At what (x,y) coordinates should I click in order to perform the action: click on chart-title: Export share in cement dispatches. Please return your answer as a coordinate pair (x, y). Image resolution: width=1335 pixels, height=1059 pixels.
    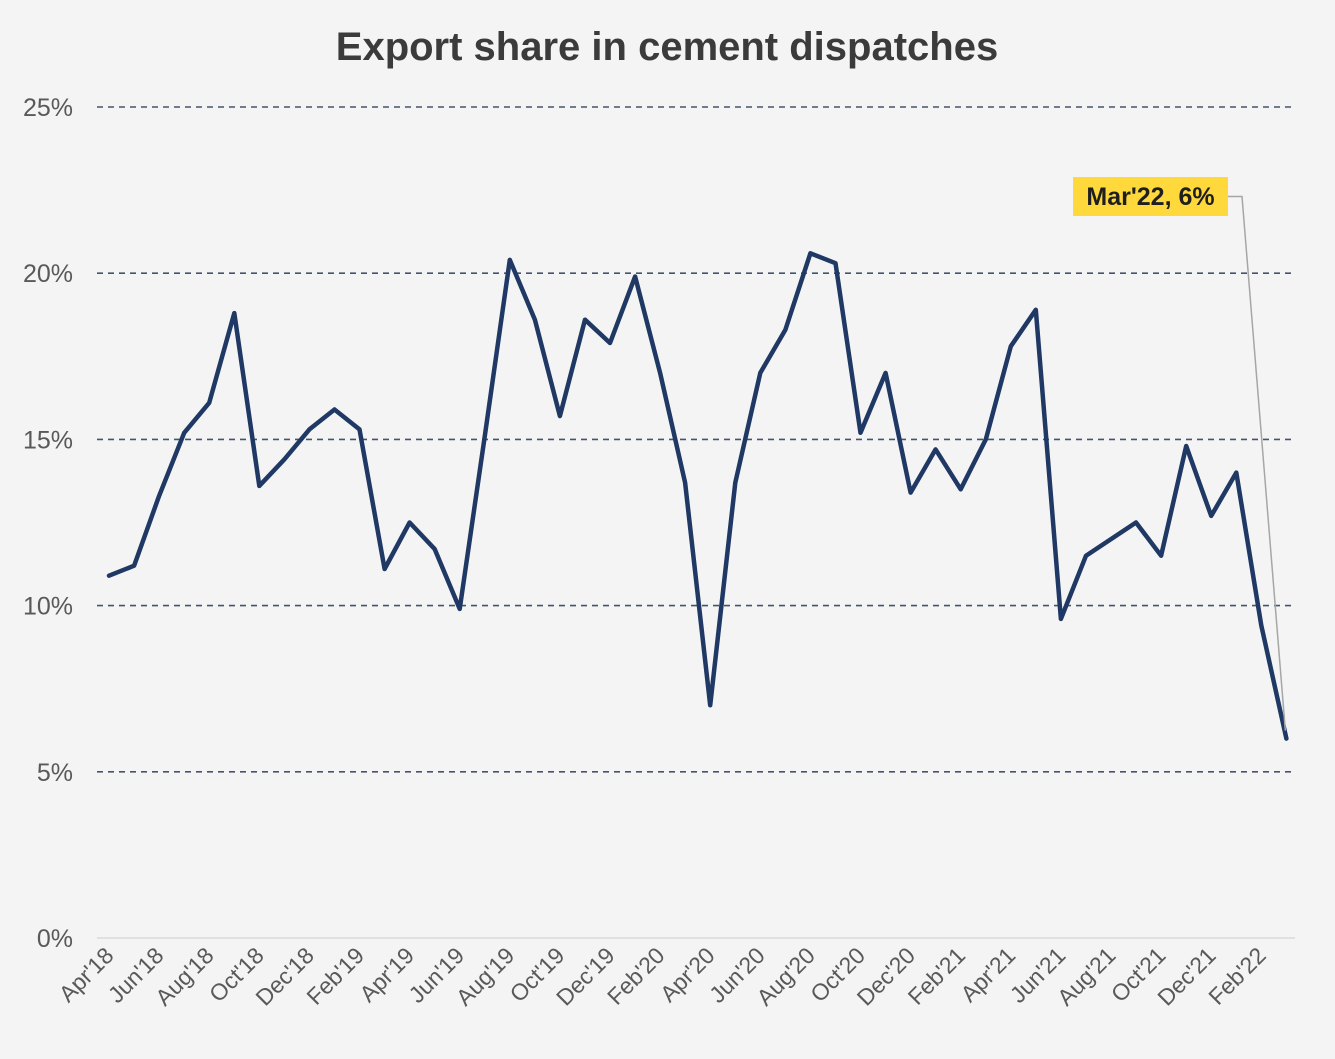
    Looking at the image, I should click on (667, 47).